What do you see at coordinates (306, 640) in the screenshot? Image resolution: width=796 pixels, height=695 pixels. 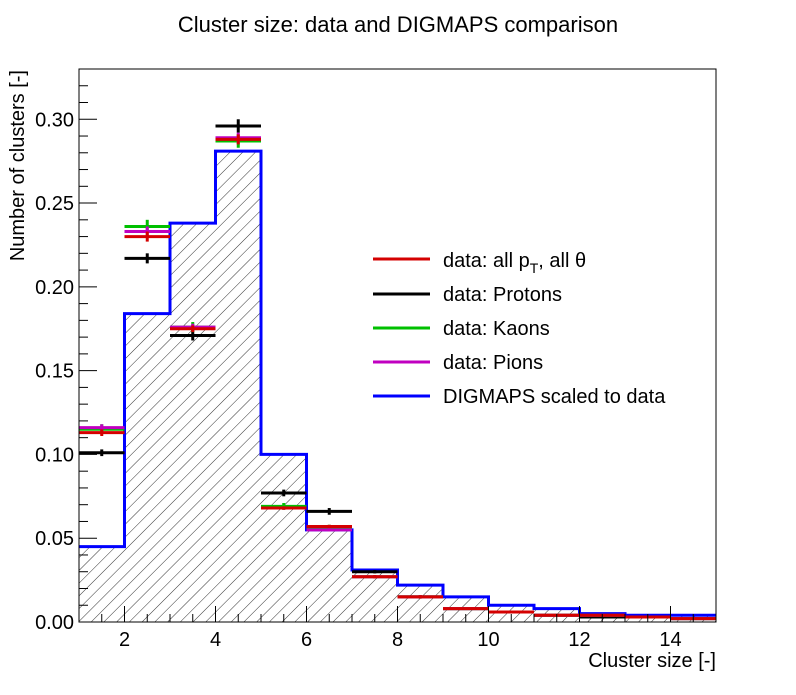 I see `x-tick-label: 6` at bounding box center [306, 640].